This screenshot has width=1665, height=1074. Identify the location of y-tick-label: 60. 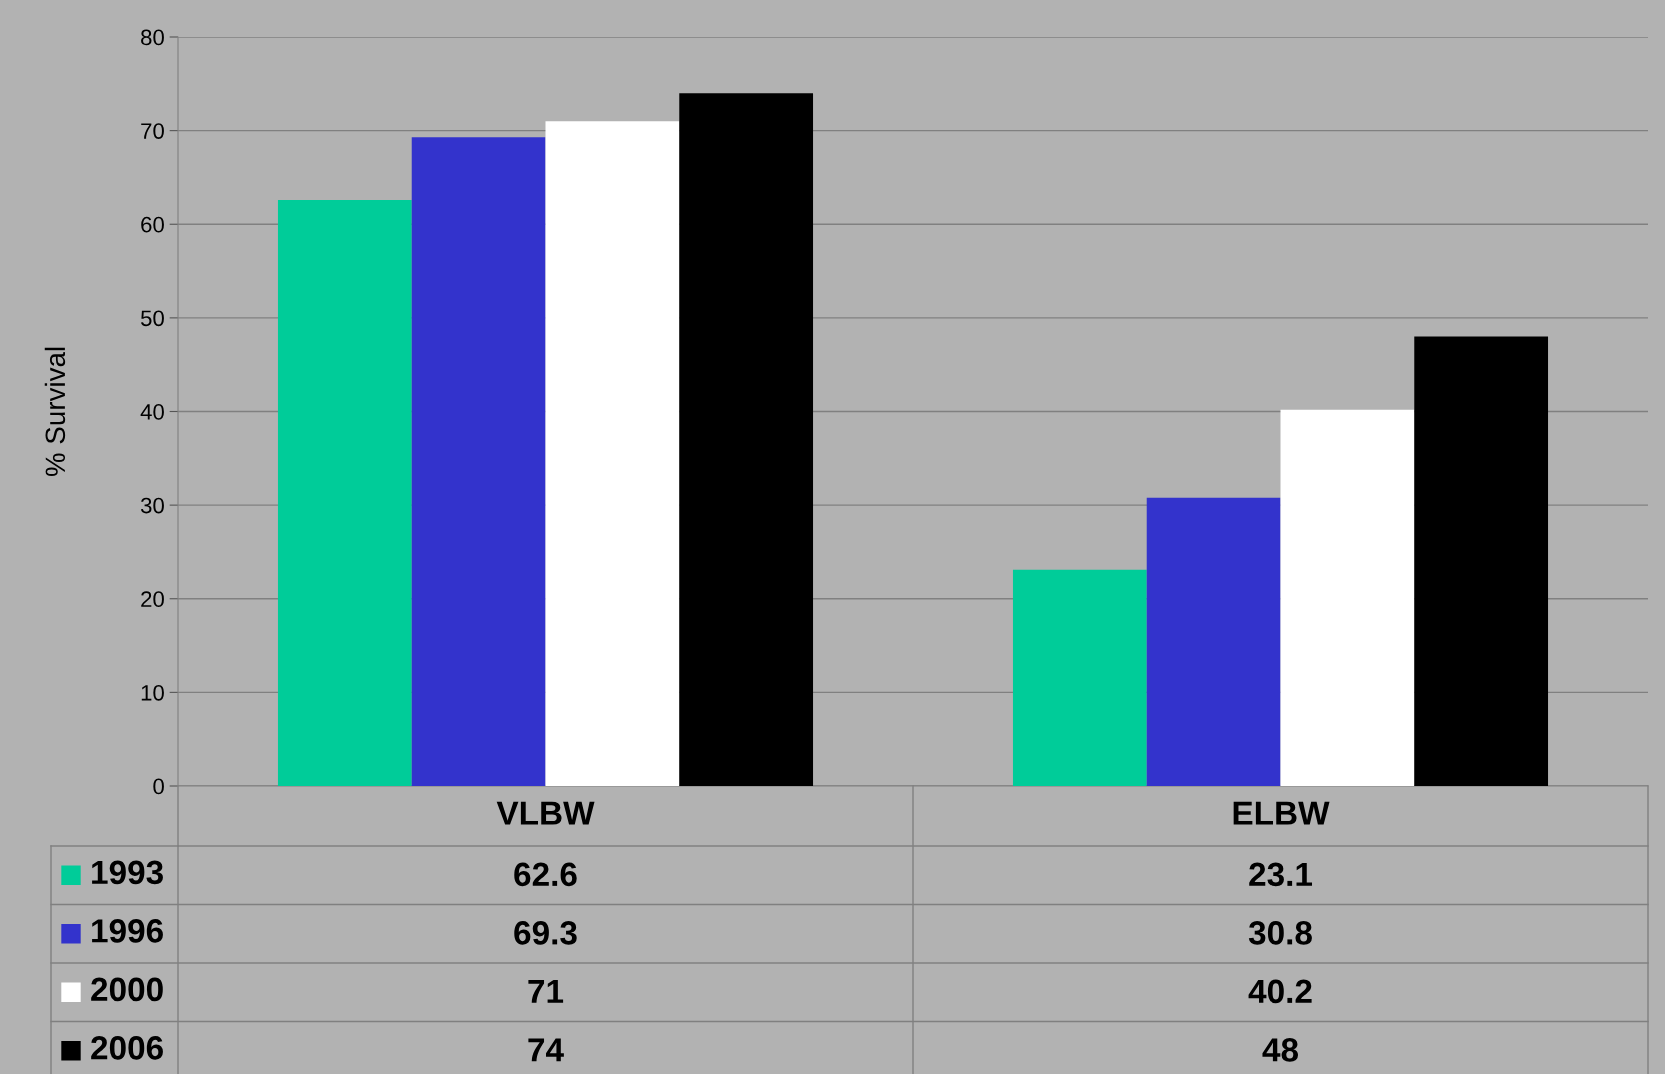
(152, 224).